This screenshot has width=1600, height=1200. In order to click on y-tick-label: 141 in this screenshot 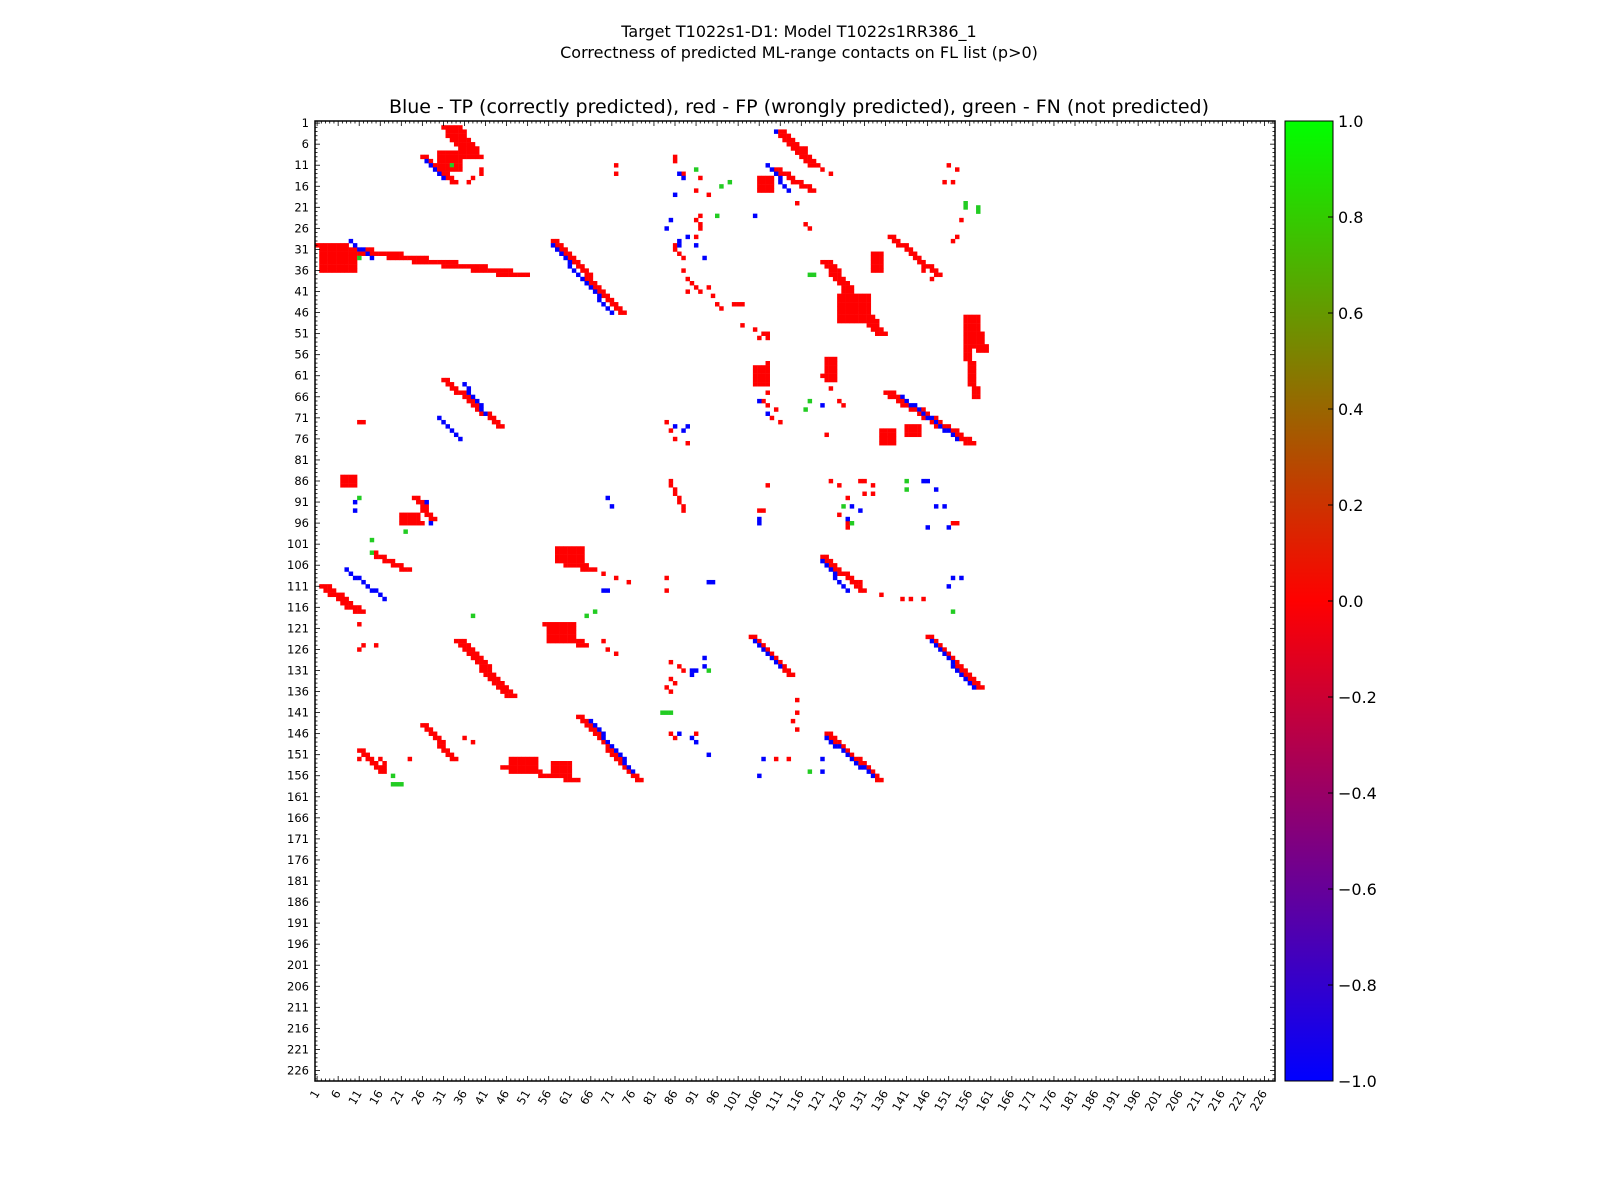, I will do `click(298, 713)`.